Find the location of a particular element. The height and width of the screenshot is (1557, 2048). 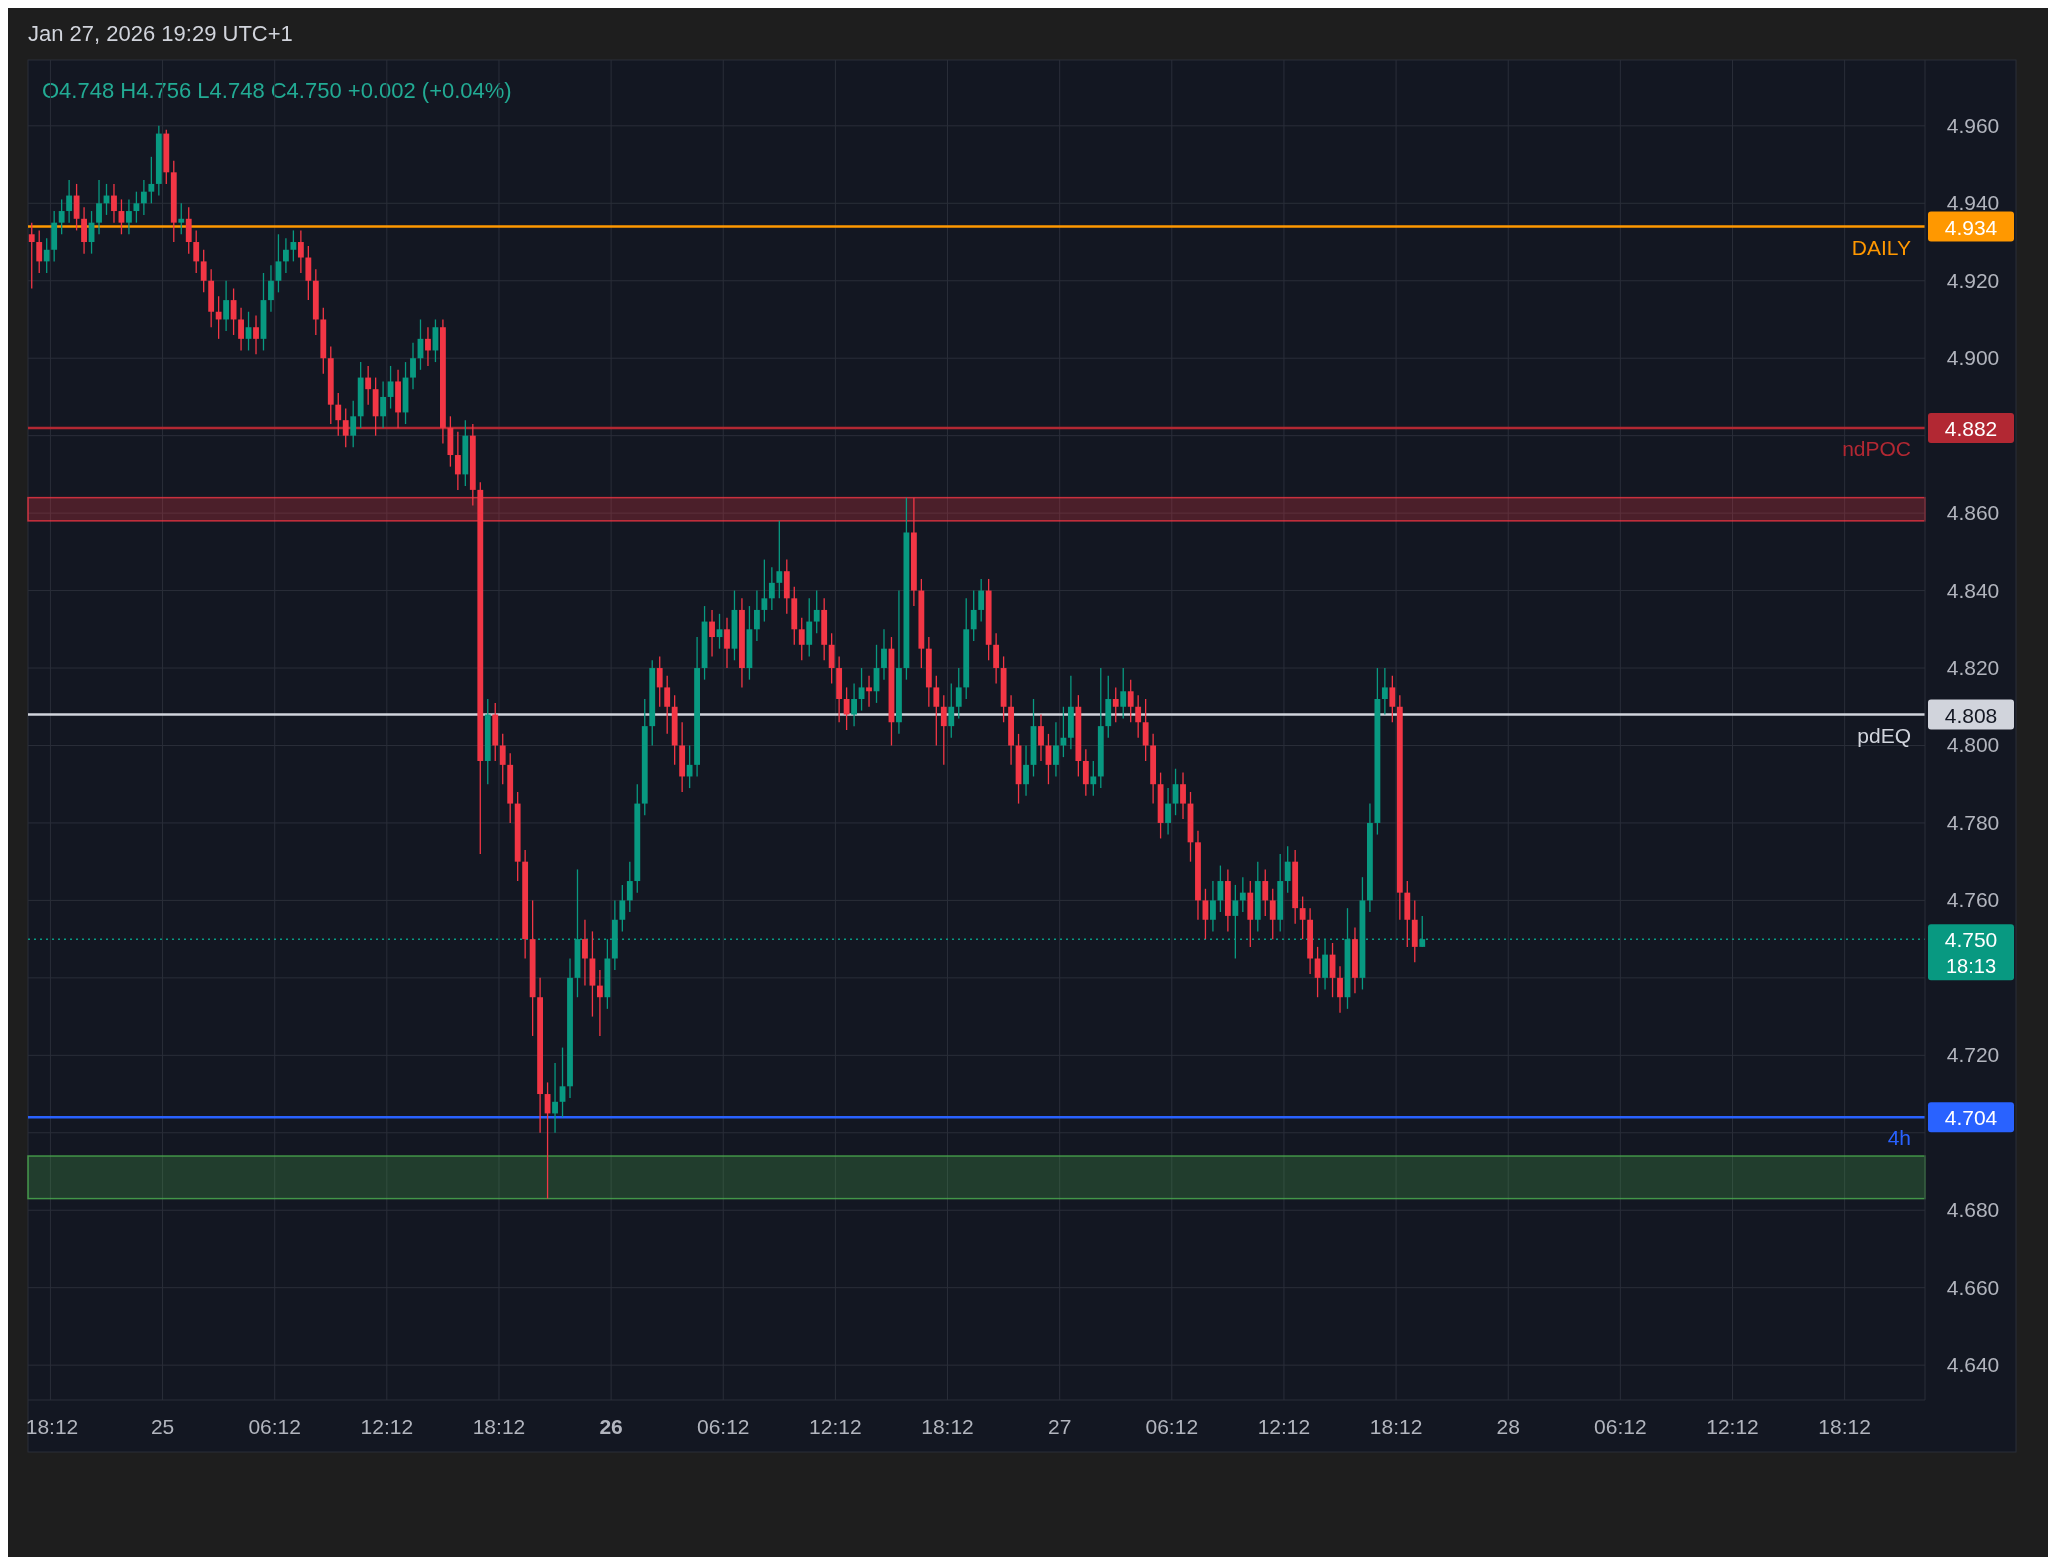

text: Jan 27, 2026 19:29 UTC+1 is located at coordinates (160, 33).